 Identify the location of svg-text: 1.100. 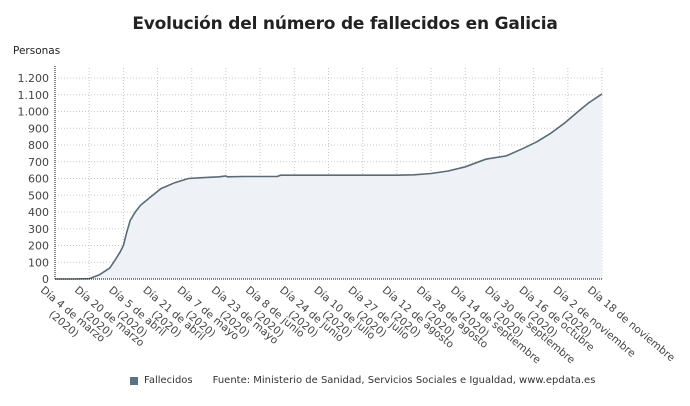
(34, 95).